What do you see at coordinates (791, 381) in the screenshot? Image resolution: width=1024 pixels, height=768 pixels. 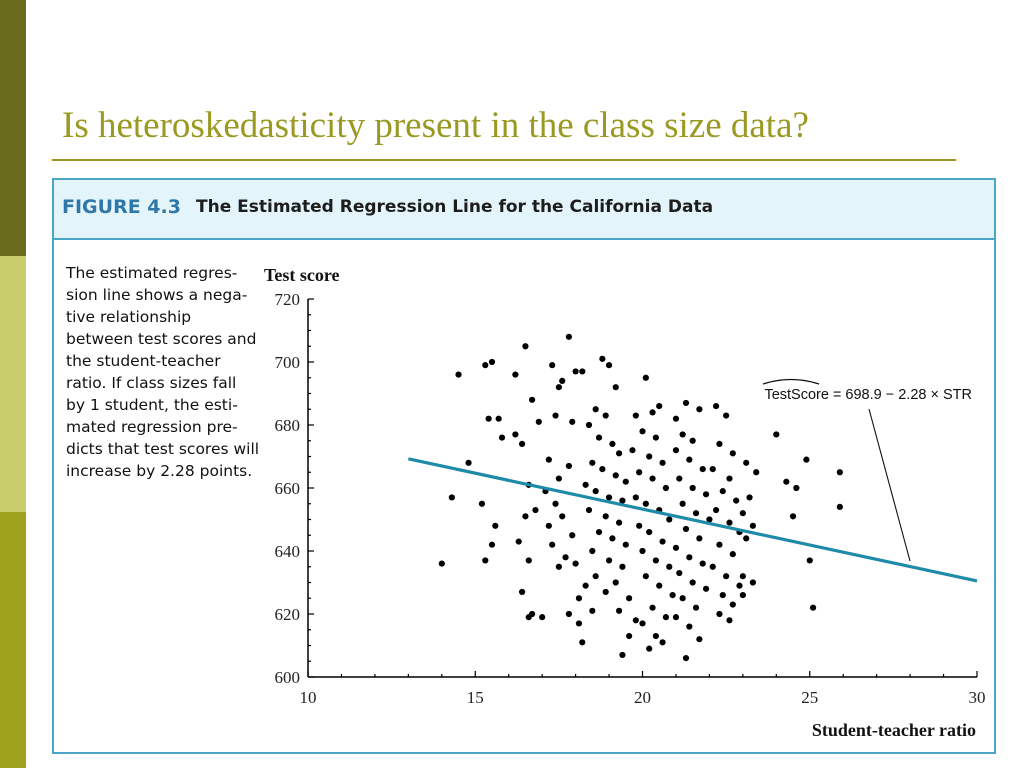 I see `hat-accent` at bounding box center [791, 381].